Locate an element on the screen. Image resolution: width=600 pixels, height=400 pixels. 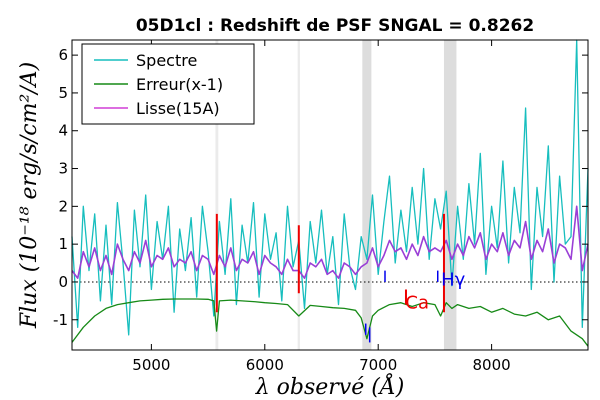
y-tick-label-3: 2 is located at coordinates (63, 206).